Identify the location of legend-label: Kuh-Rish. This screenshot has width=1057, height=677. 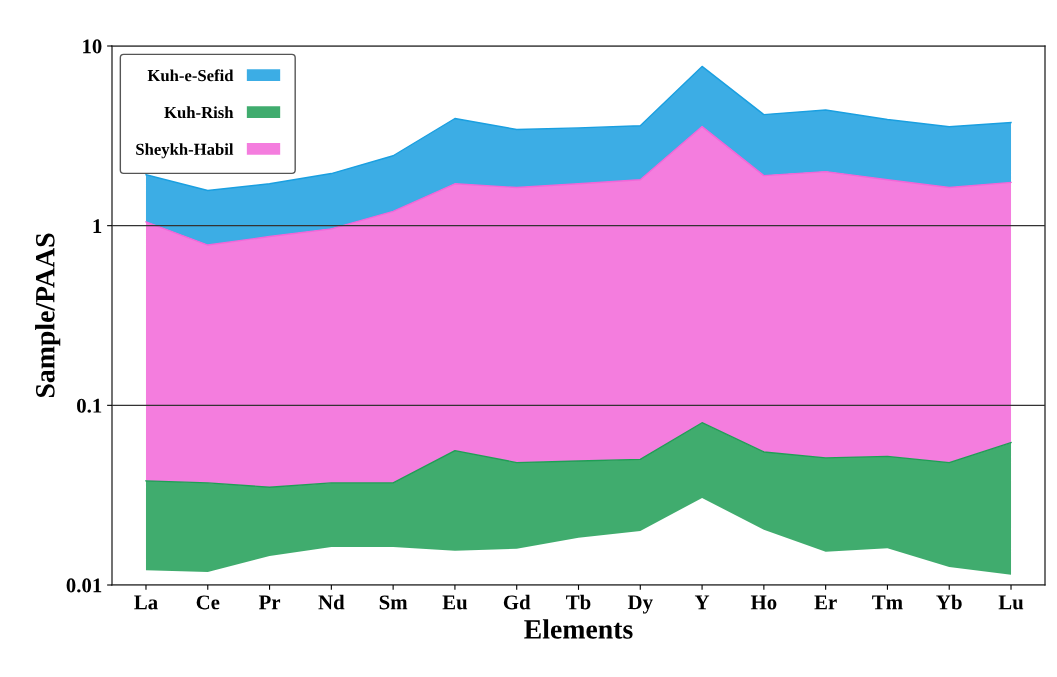
(199, 112).